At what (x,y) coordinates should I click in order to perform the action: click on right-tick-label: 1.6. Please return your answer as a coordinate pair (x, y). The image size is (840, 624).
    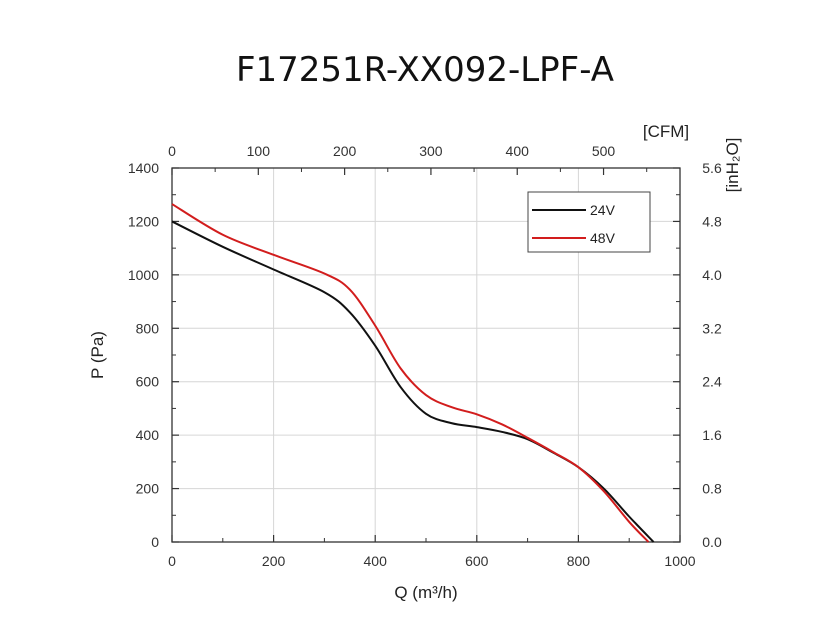
    Looking at the image, I should click on (712, 435).